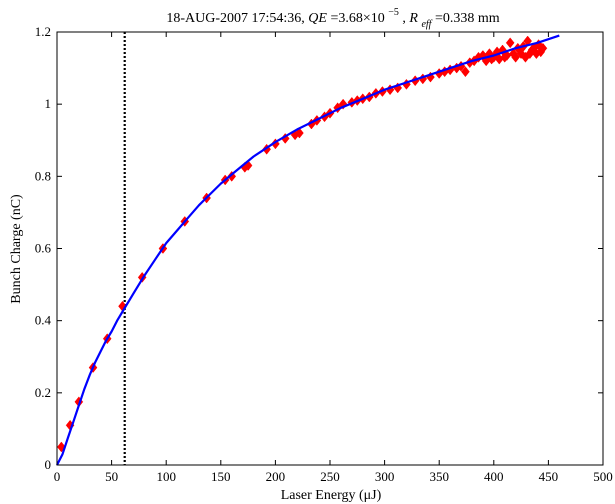  What do you see at coordinates (111, 476) in the screenshot?
I see `x-tick-label: 50` at bounding box center [111, 476].